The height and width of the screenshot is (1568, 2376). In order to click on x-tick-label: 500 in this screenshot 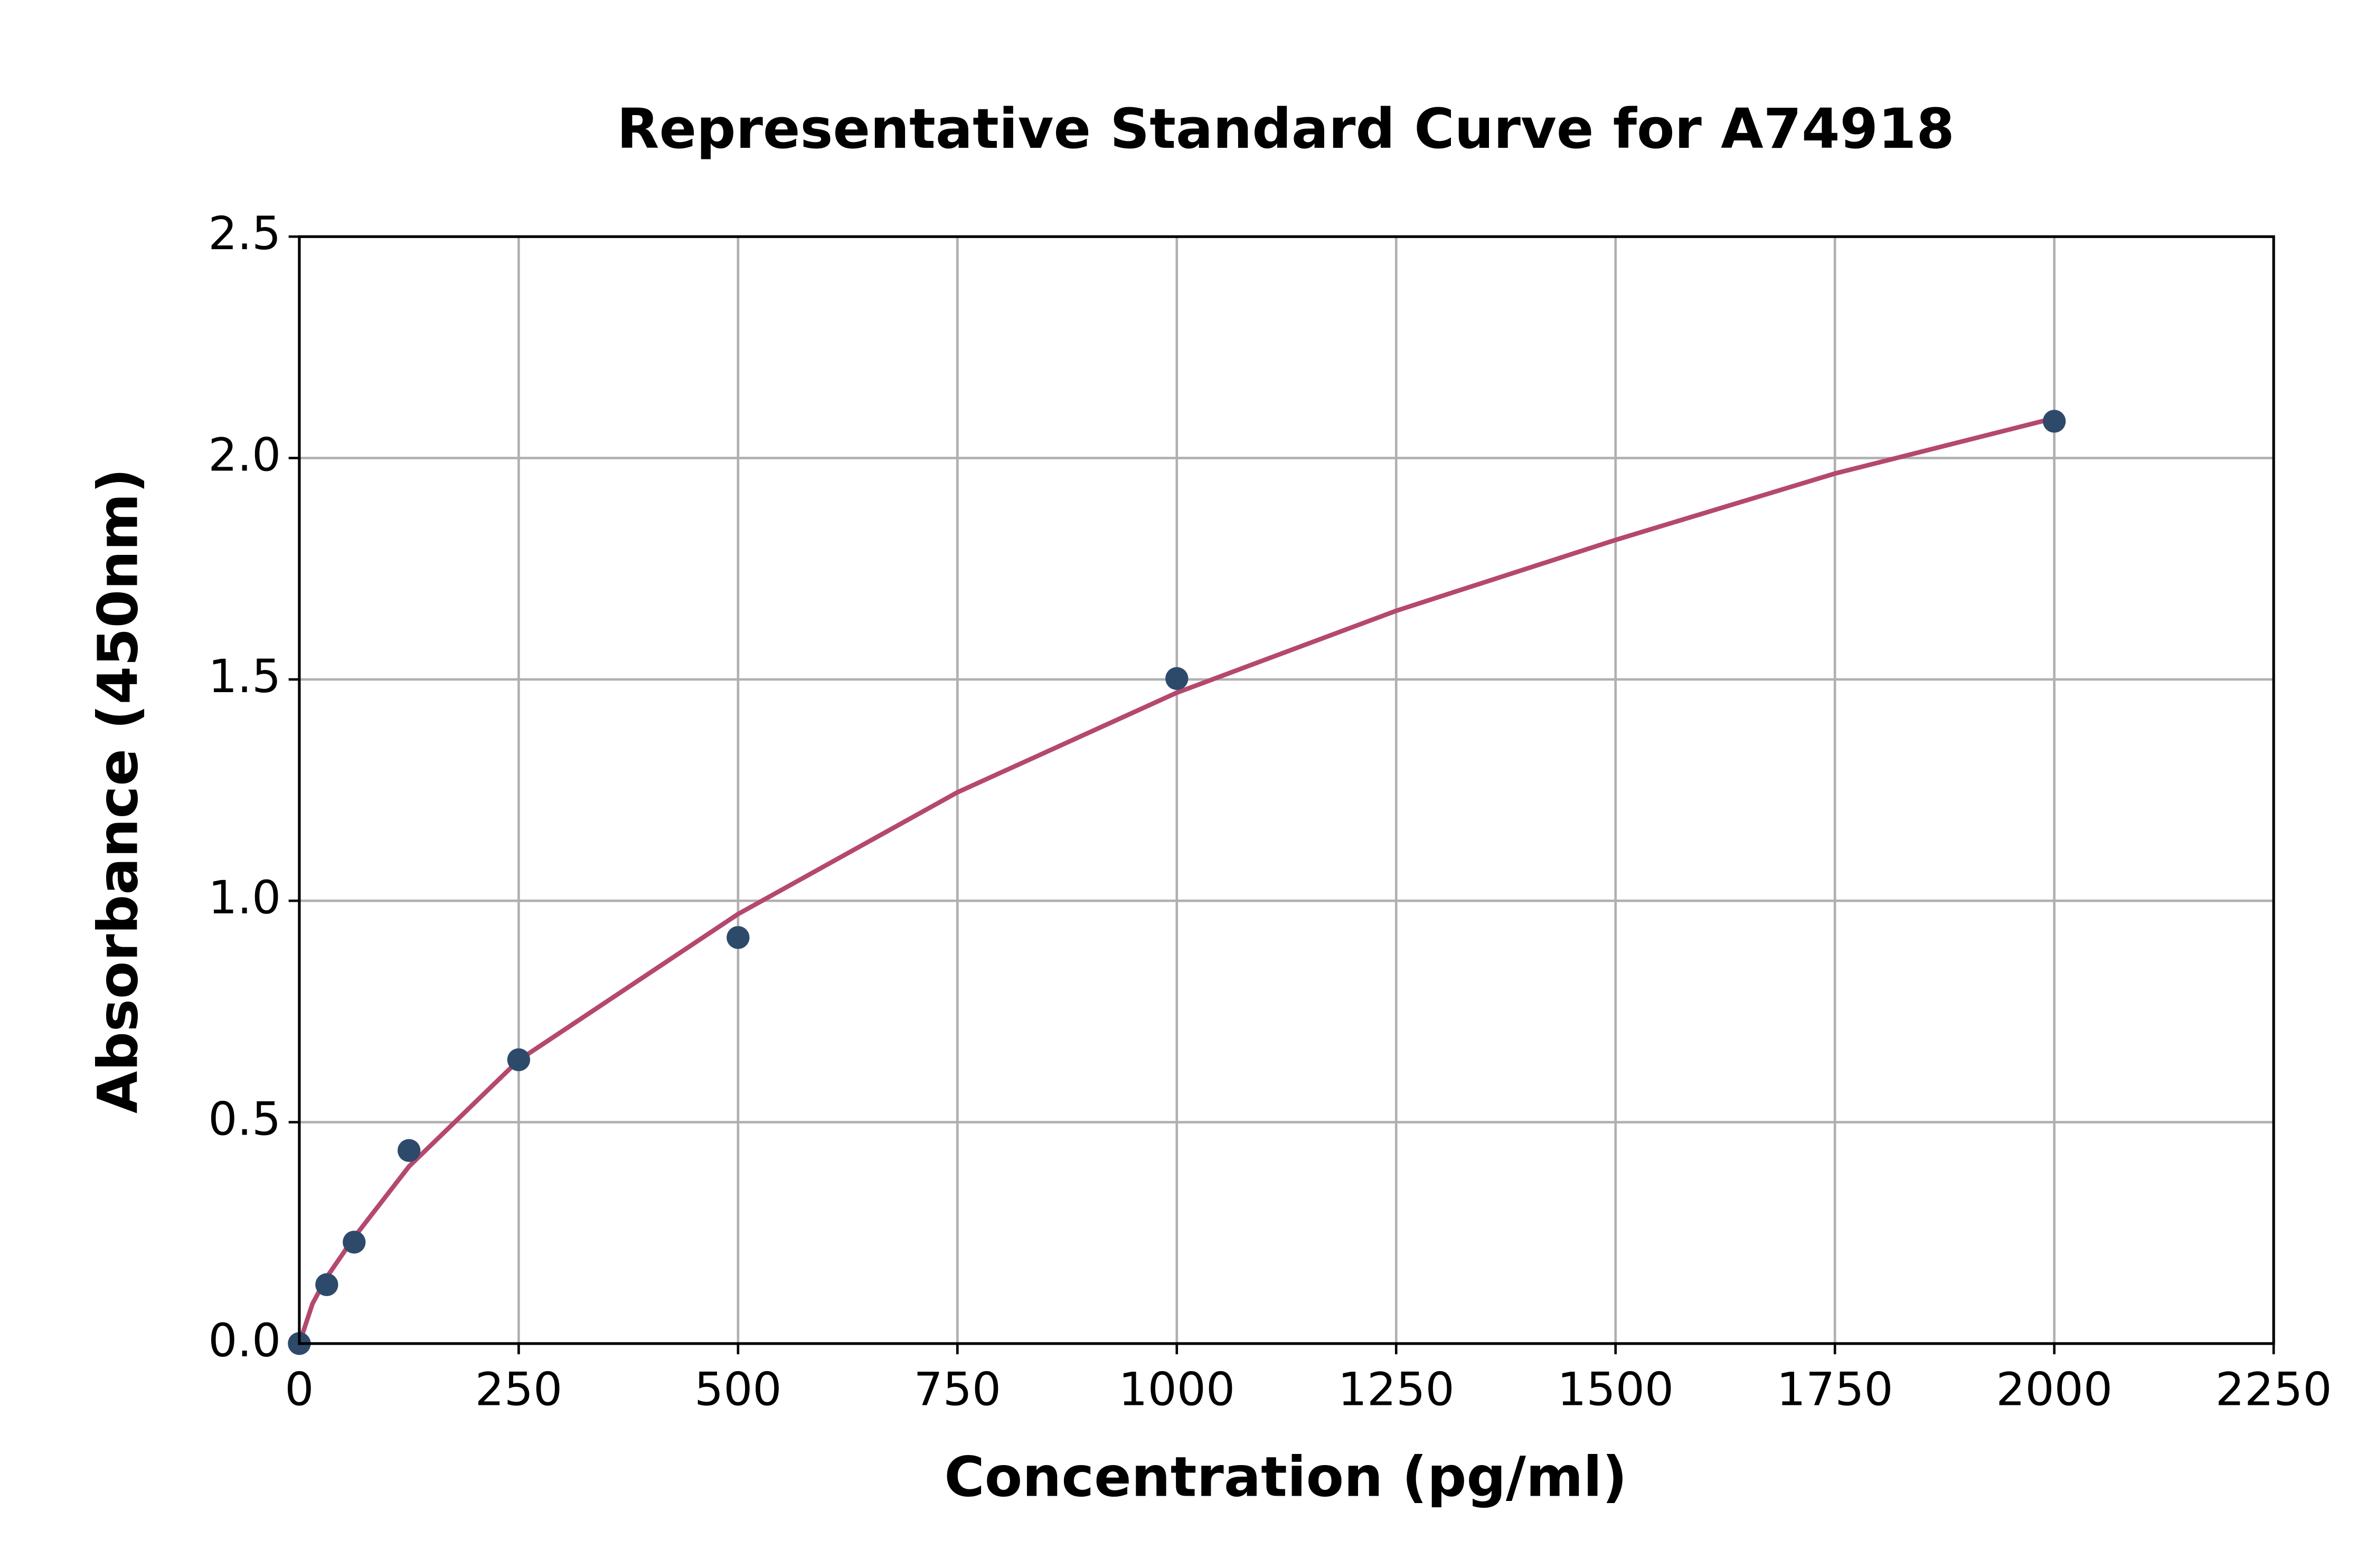, I will do `click(738, 1389)`.